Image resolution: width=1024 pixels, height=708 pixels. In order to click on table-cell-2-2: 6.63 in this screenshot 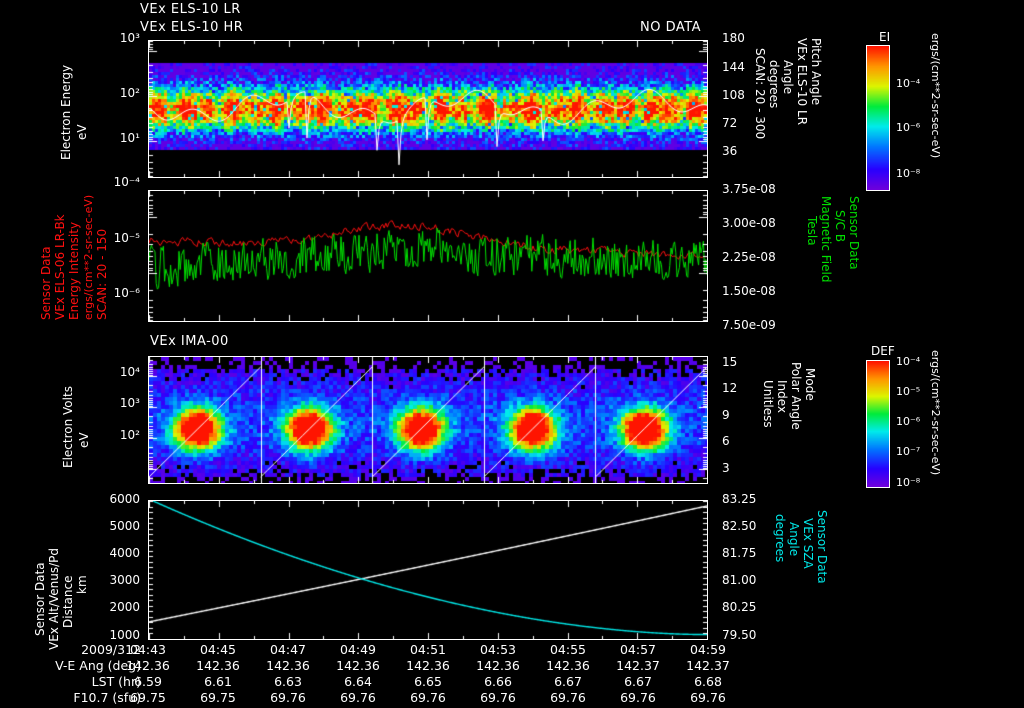, I will do `click(288, 681)`.